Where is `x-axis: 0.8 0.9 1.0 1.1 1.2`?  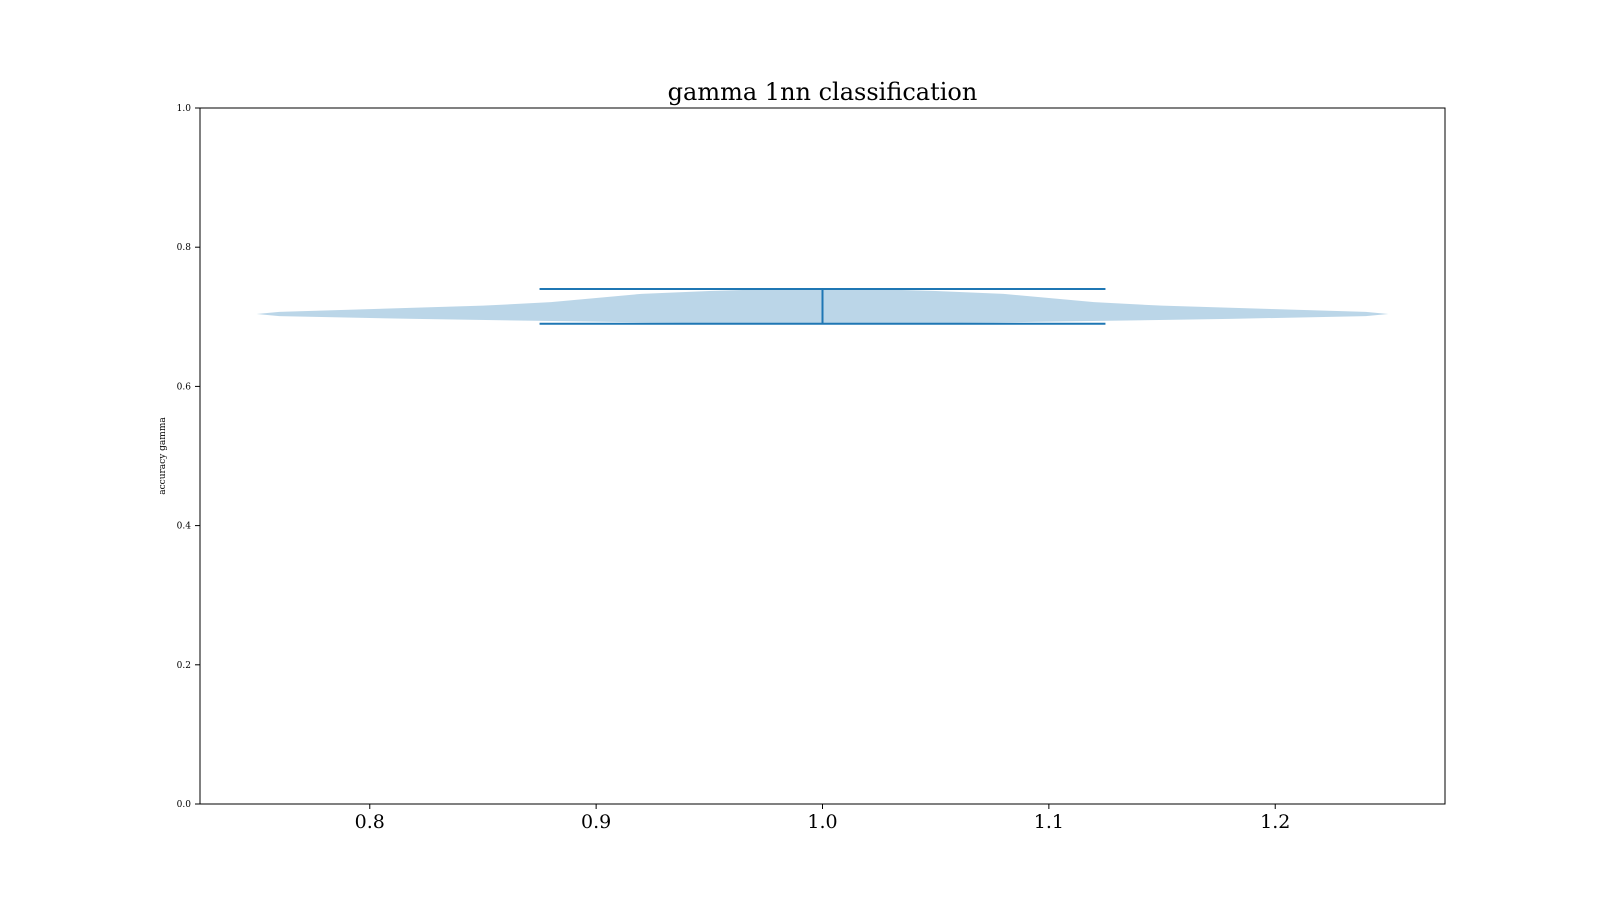
x-axis: 0.8 0.9 1.0 1.1 1.2 is located at coordinates (822, 818).